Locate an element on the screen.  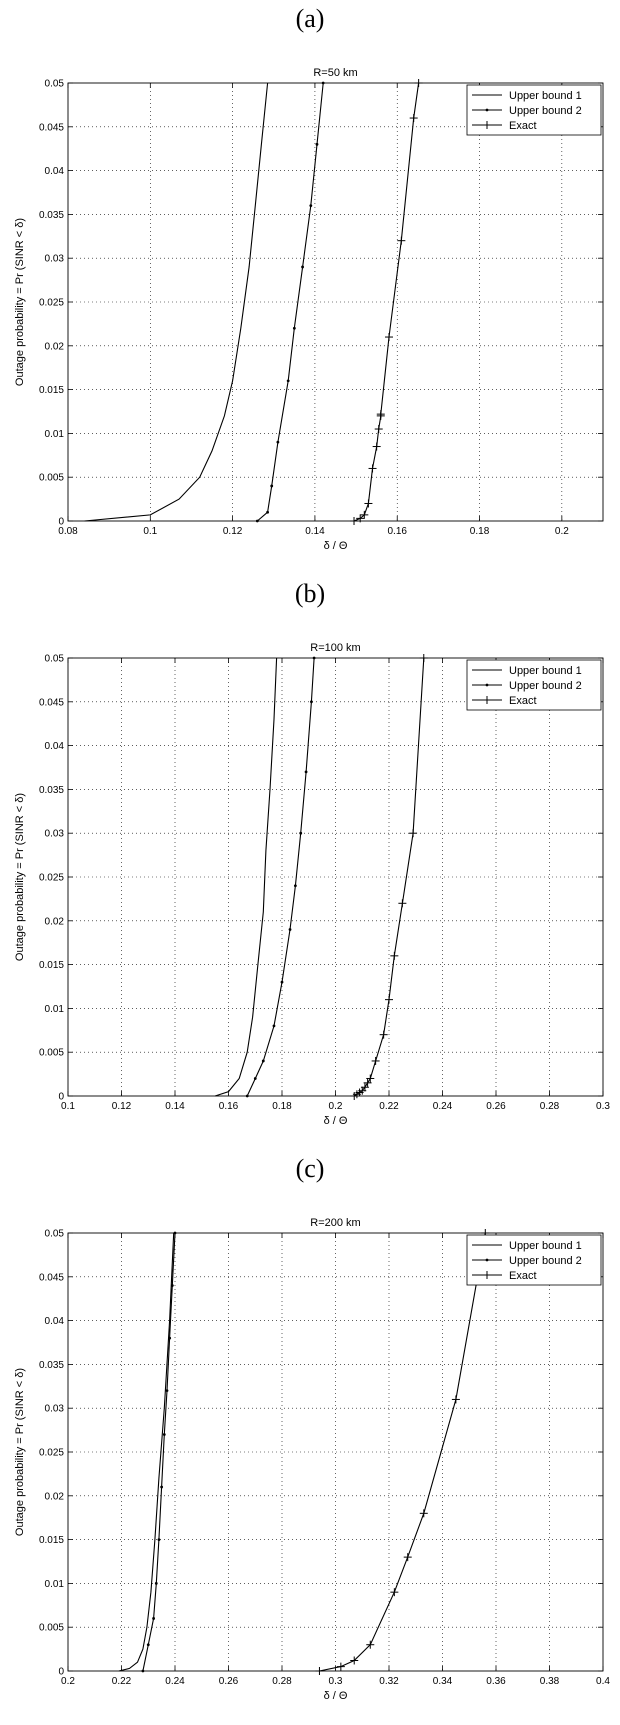
legend-label: Upper bound 2 is located at coordinates (545, 1261).